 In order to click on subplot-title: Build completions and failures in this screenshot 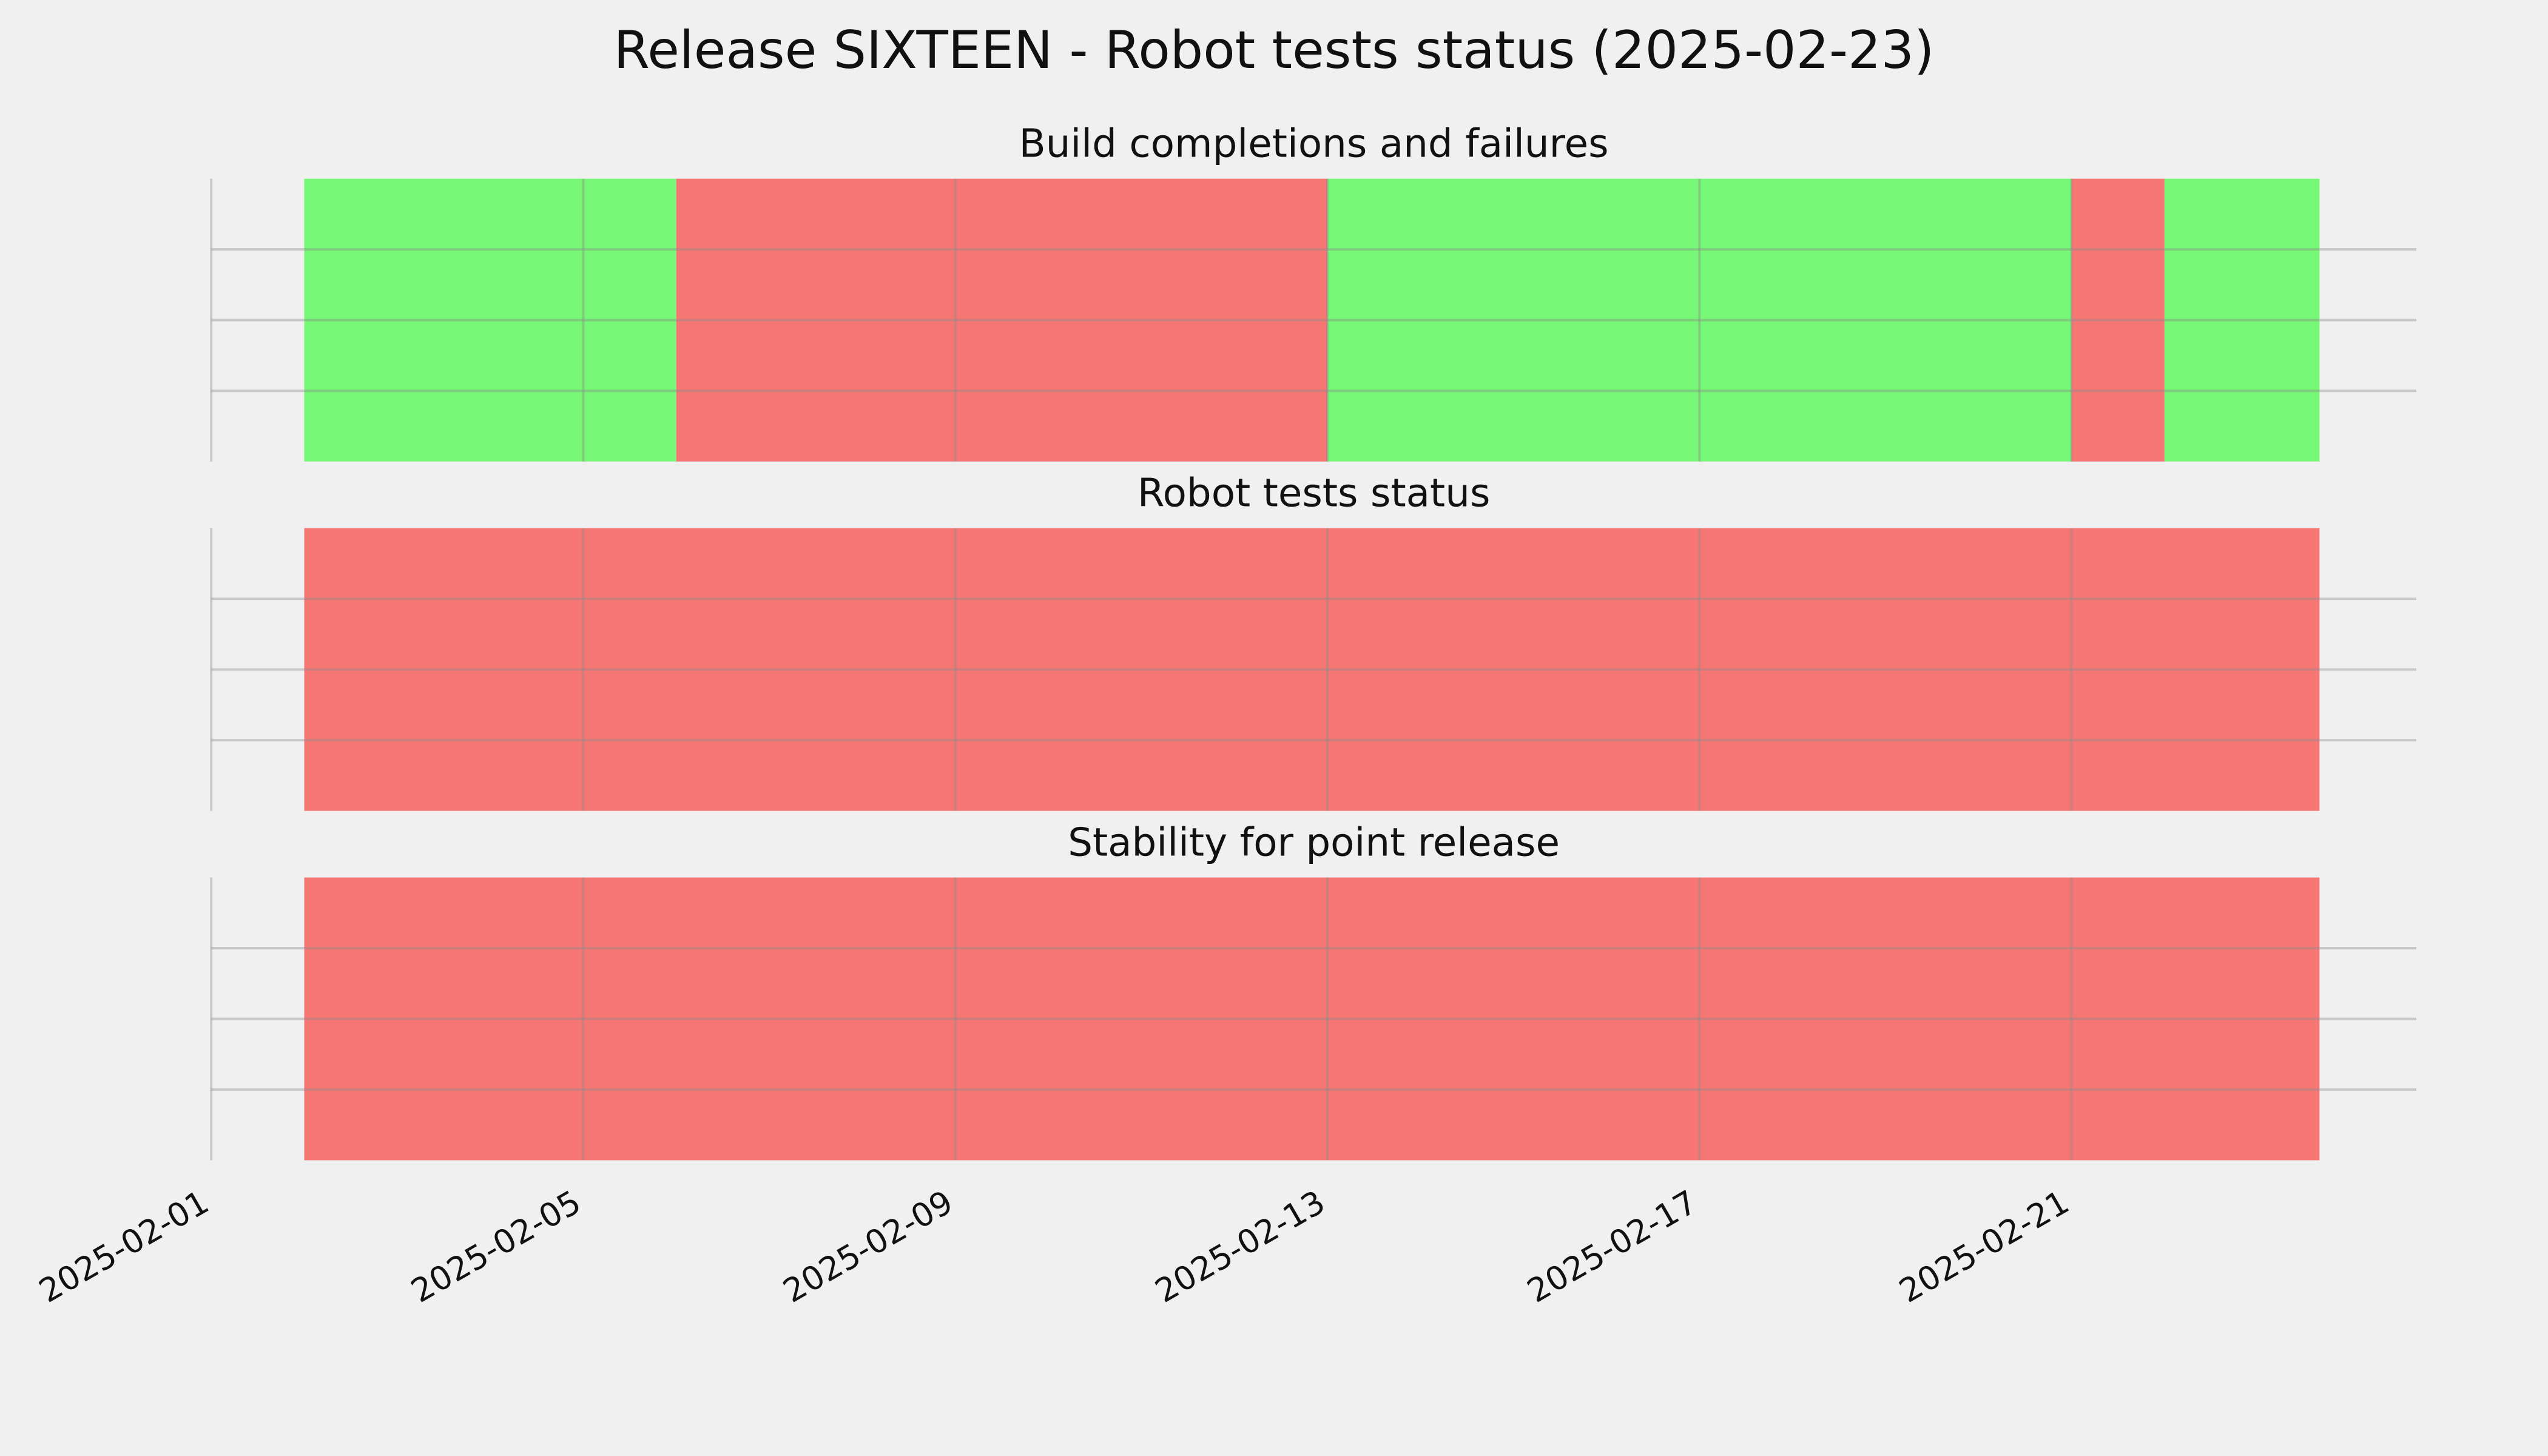, I will do `click(1314, 144)`.